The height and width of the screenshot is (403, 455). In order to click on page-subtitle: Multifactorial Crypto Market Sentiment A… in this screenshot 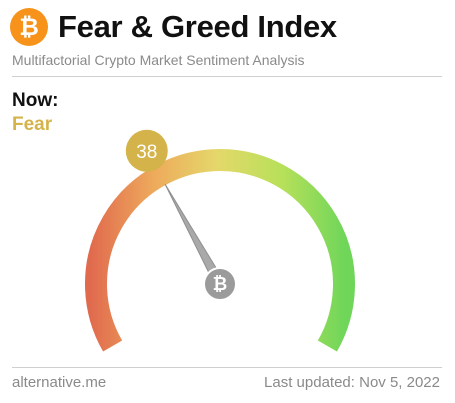, I will do `click(158, 60)`.